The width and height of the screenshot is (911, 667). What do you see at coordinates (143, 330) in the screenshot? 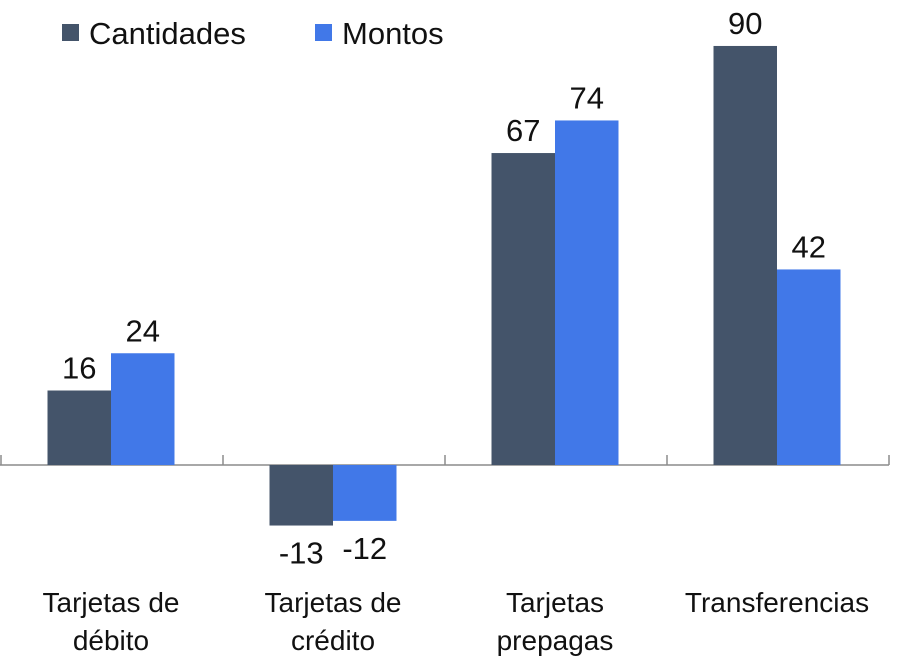
I see `data-label: 24` at bounding box center [143, 330].